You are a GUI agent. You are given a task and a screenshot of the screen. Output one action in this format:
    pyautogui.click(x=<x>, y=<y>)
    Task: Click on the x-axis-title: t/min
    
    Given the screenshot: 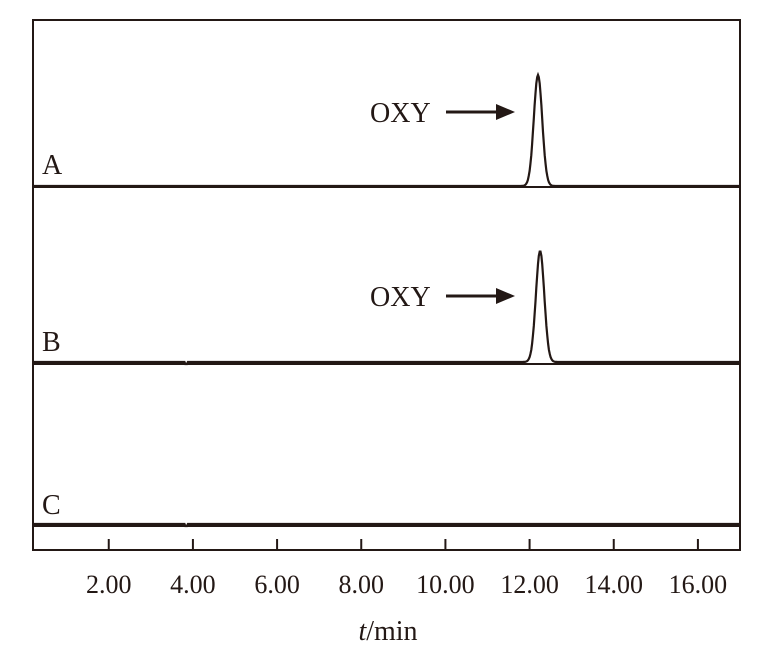 What is the action you would take?
    pyautogui.click(x=387, y=631)
    